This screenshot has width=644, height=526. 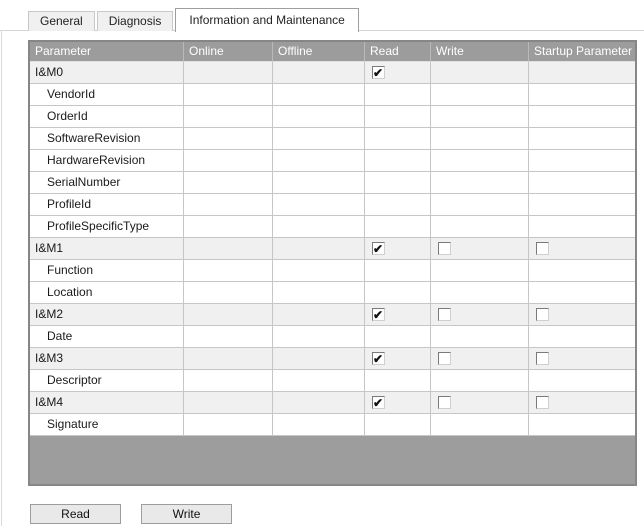 I want to click on tab-information-and-maintenance: Information and Maintenance, so click(x=267, y=20).